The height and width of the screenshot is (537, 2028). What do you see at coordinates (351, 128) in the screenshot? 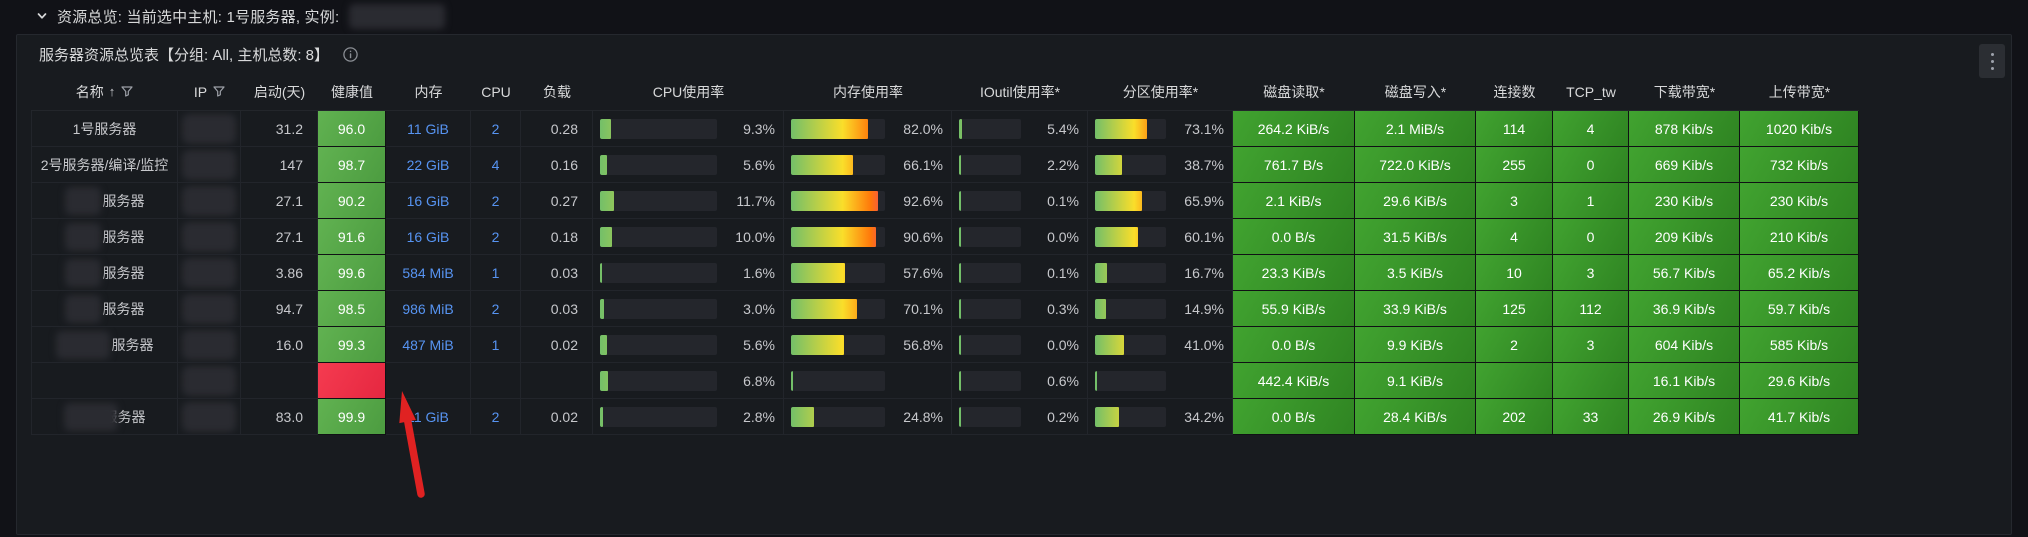
I see `health-value: 96.0` at bounding box center [351, 128].